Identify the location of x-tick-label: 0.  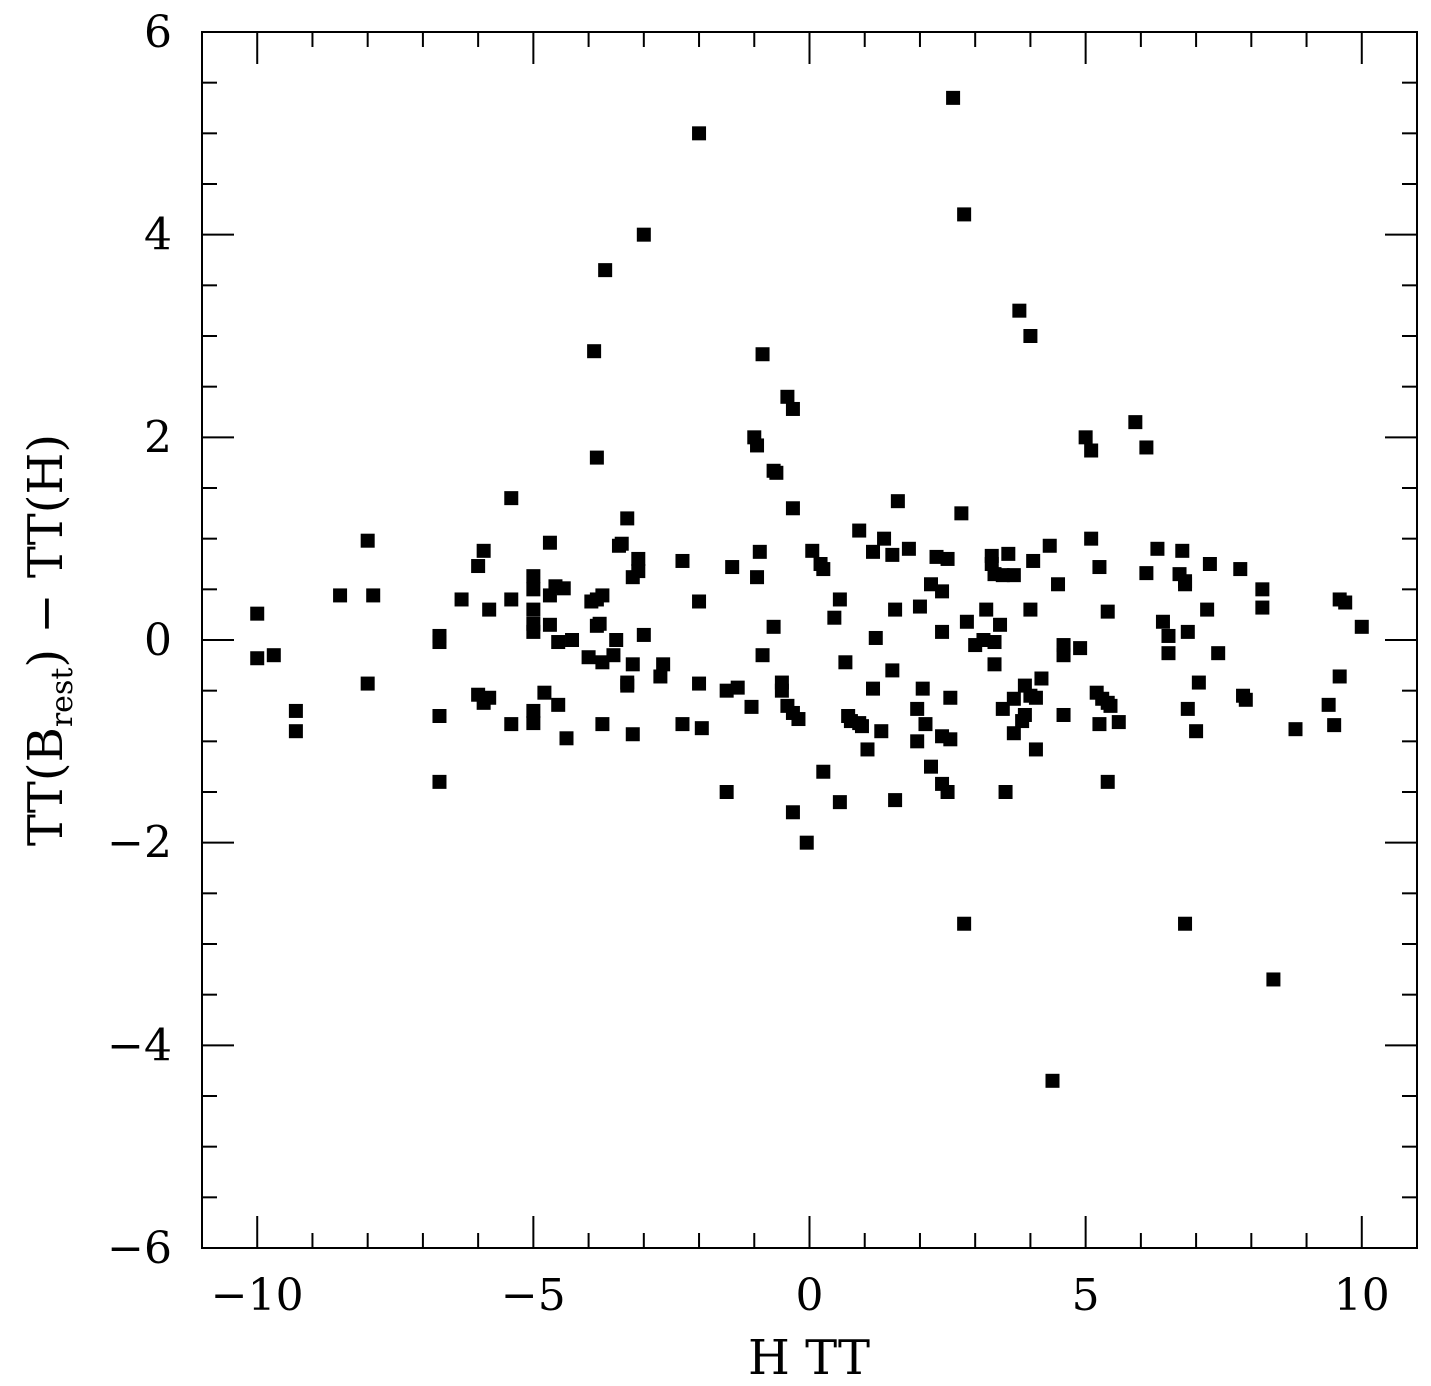
(810, 1295).